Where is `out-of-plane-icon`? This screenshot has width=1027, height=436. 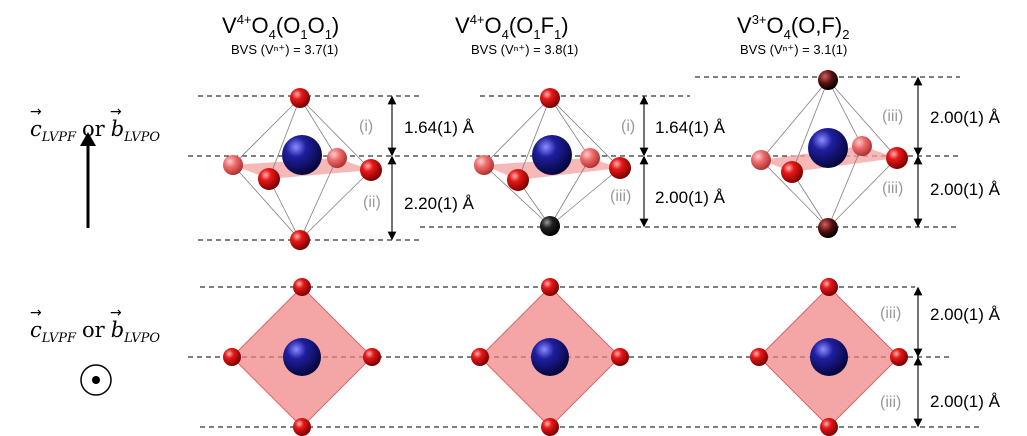 out-of-plane-icon is located at coordinates (96, 380).